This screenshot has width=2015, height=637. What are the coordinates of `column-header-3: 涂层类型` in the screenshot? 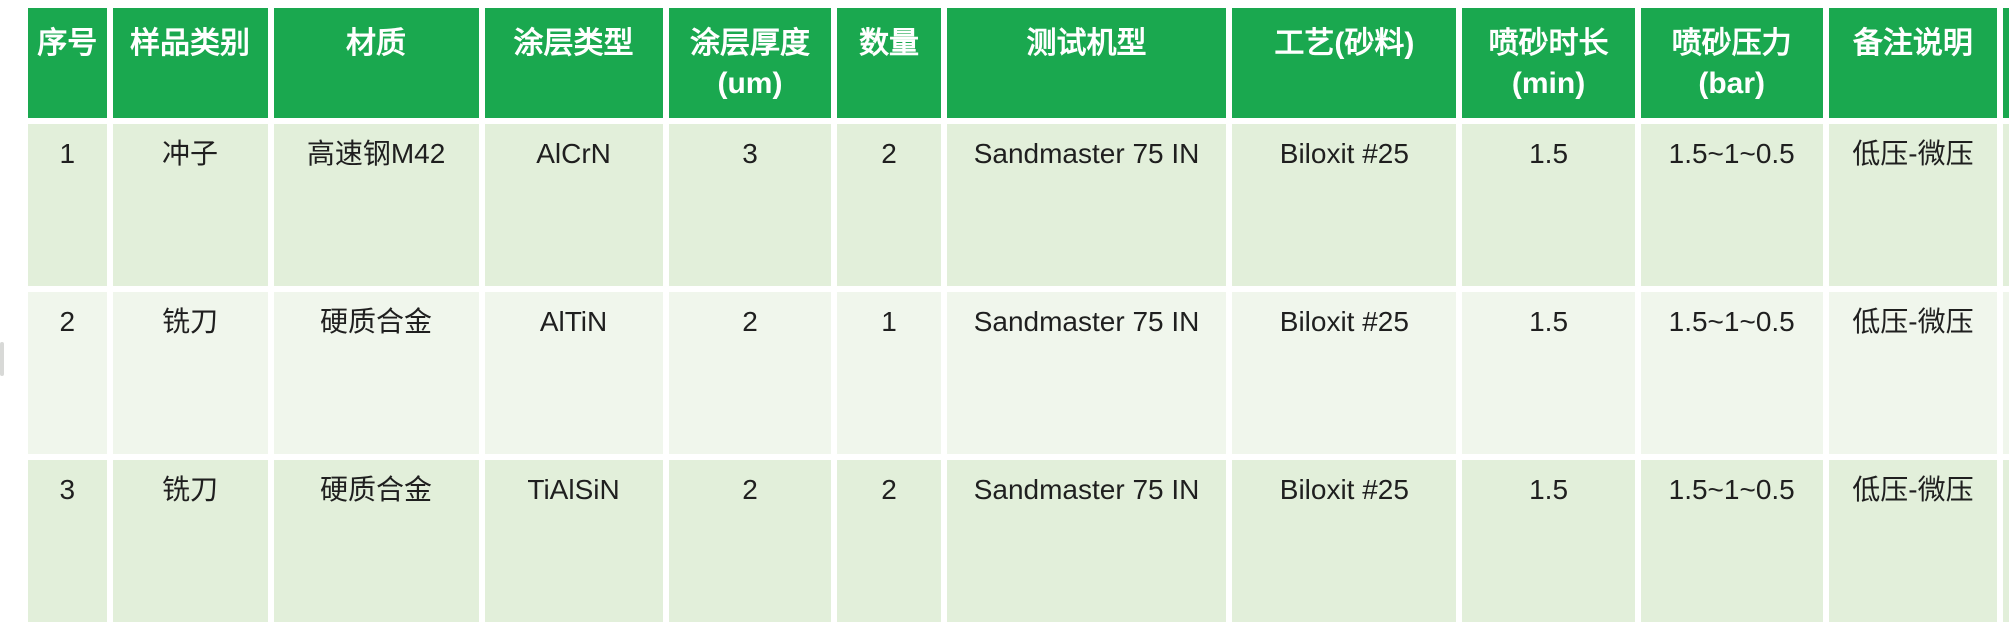 It's located at (573, 63).